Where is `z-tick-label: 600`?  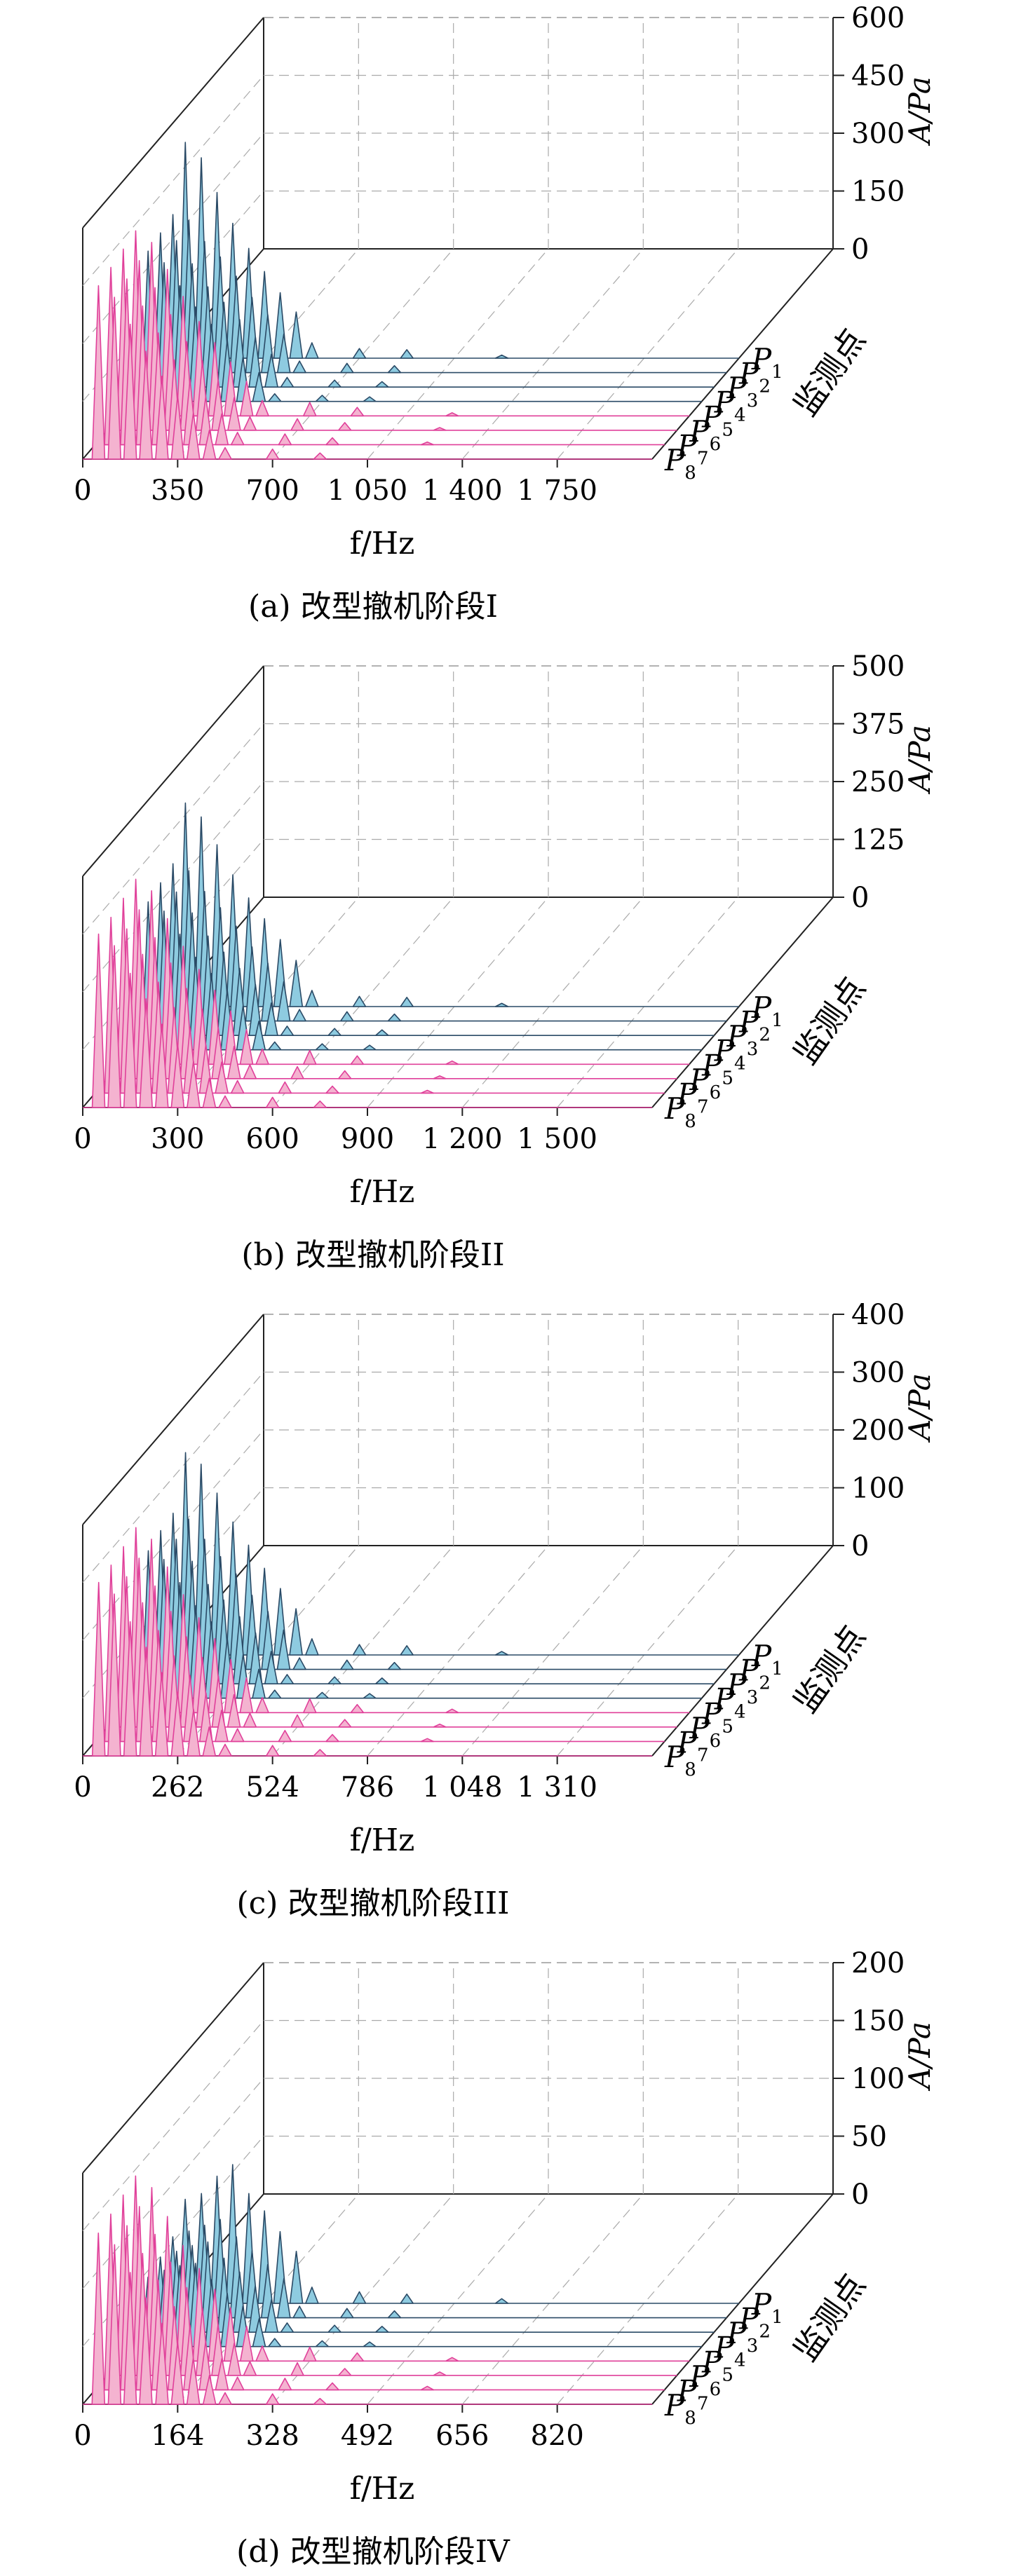 z-tick-label: 600 is located at coordinates (878, 18).